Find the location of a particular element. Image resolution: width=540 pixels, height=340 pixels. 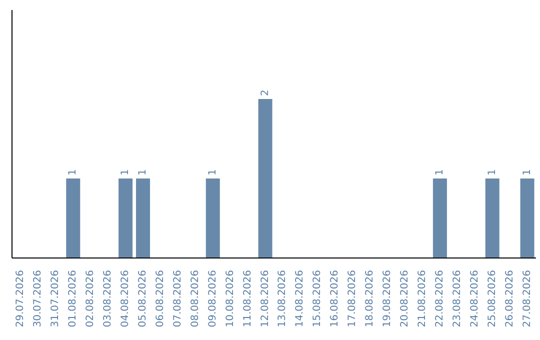

x-tick-label: 13.08.2026 is located at coordinates (282, 299).